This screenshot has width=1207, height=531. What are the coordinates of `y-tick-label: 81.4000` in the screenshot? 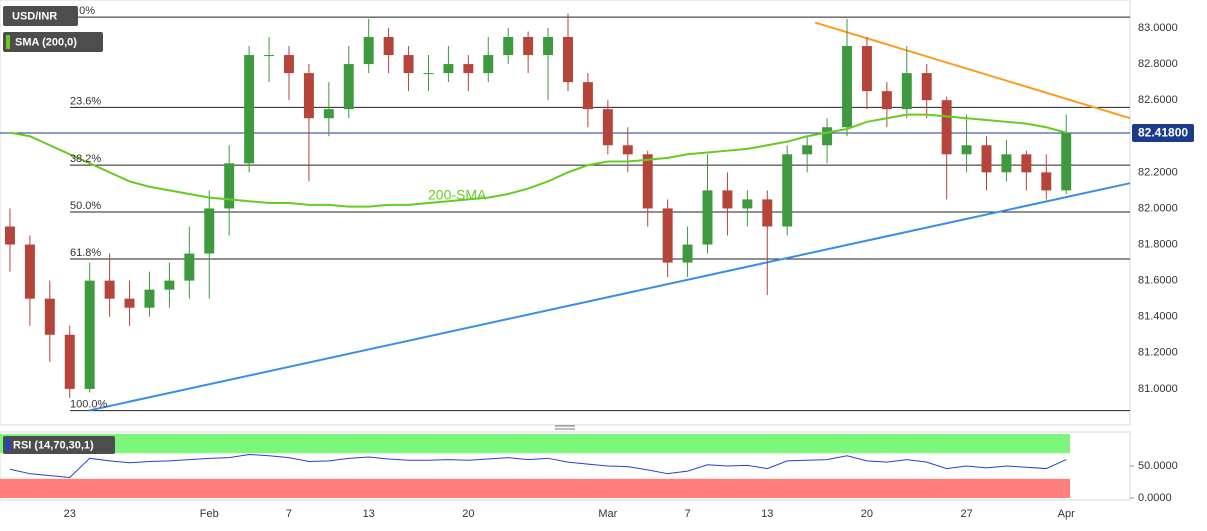 It's located at (1158, 317).